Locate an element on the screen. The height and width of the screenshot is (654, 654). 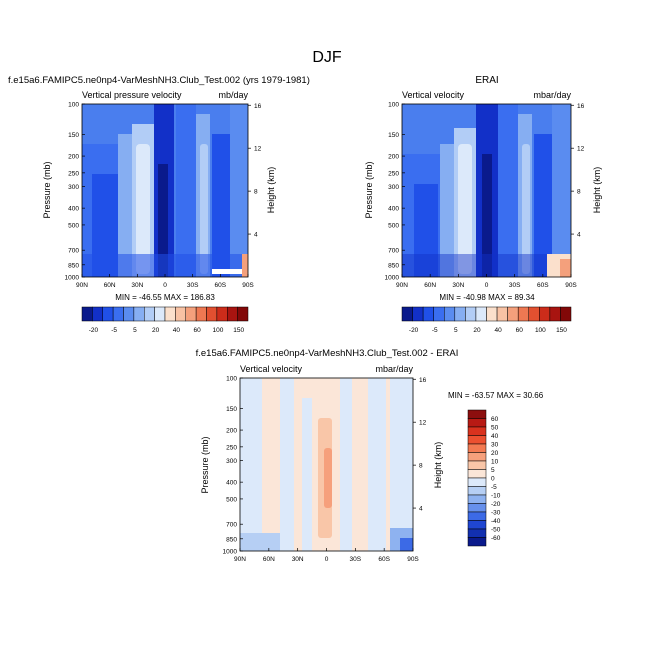
colorbar-label: -40 is located at coordinates (496, 521).